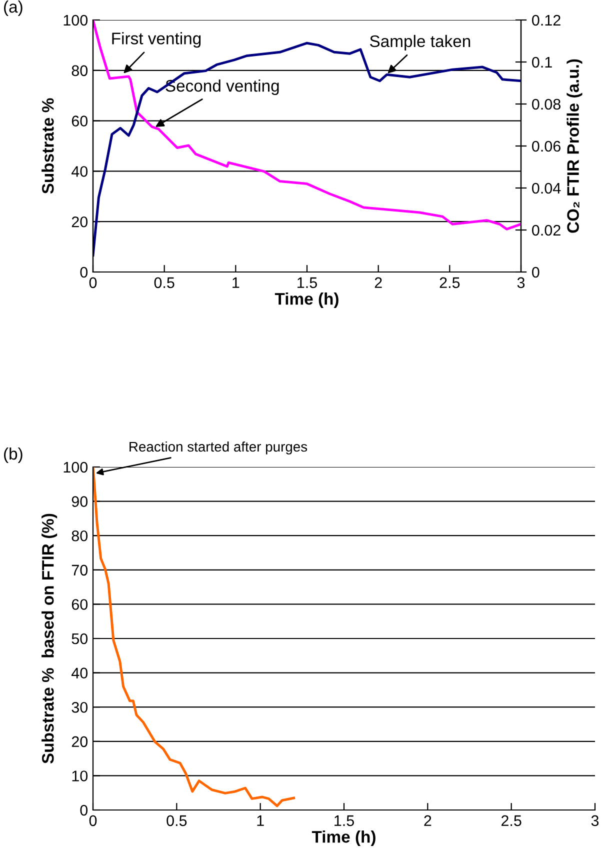  I want to click on y2-tick-label: 0, so click(536, 272).